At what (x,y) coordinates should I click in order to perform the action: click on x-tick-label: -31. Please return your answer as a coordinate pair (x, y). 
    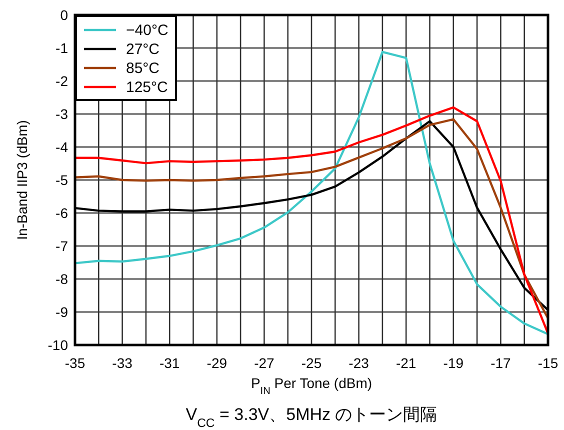
    Looking at the image, I should click on (169, 363).